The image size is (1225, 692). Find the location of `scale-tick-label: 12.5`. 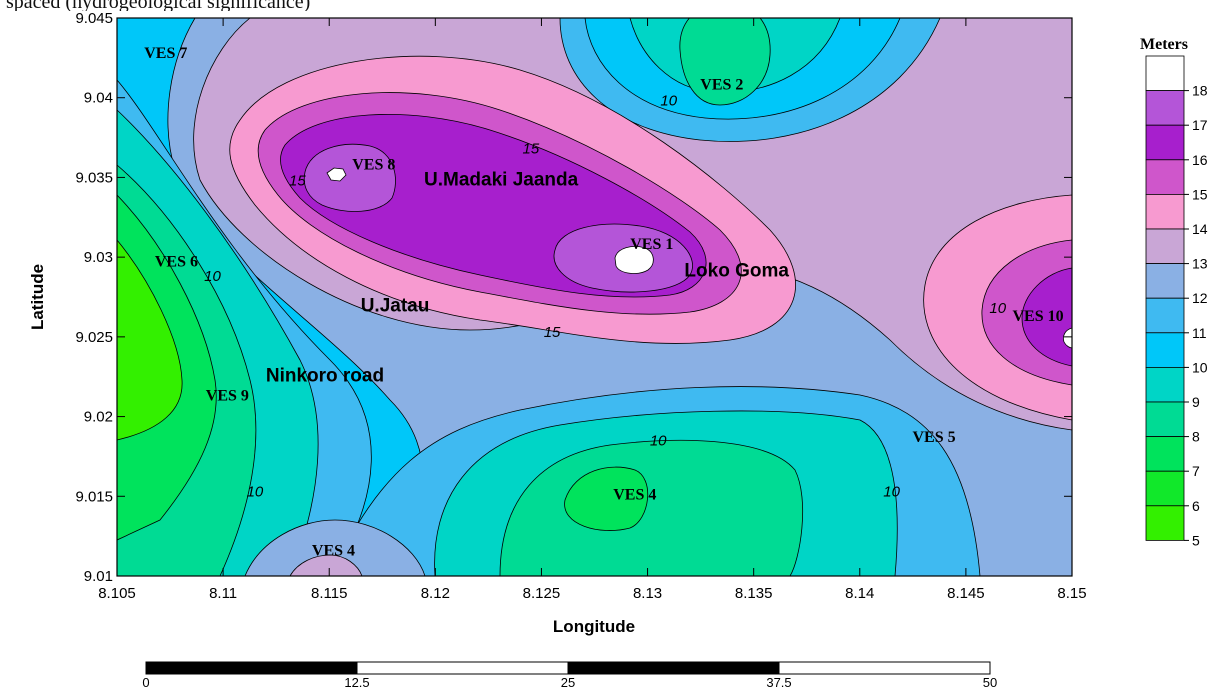

scale-tick-label: 12.5 is located at coordinates (356, 682).